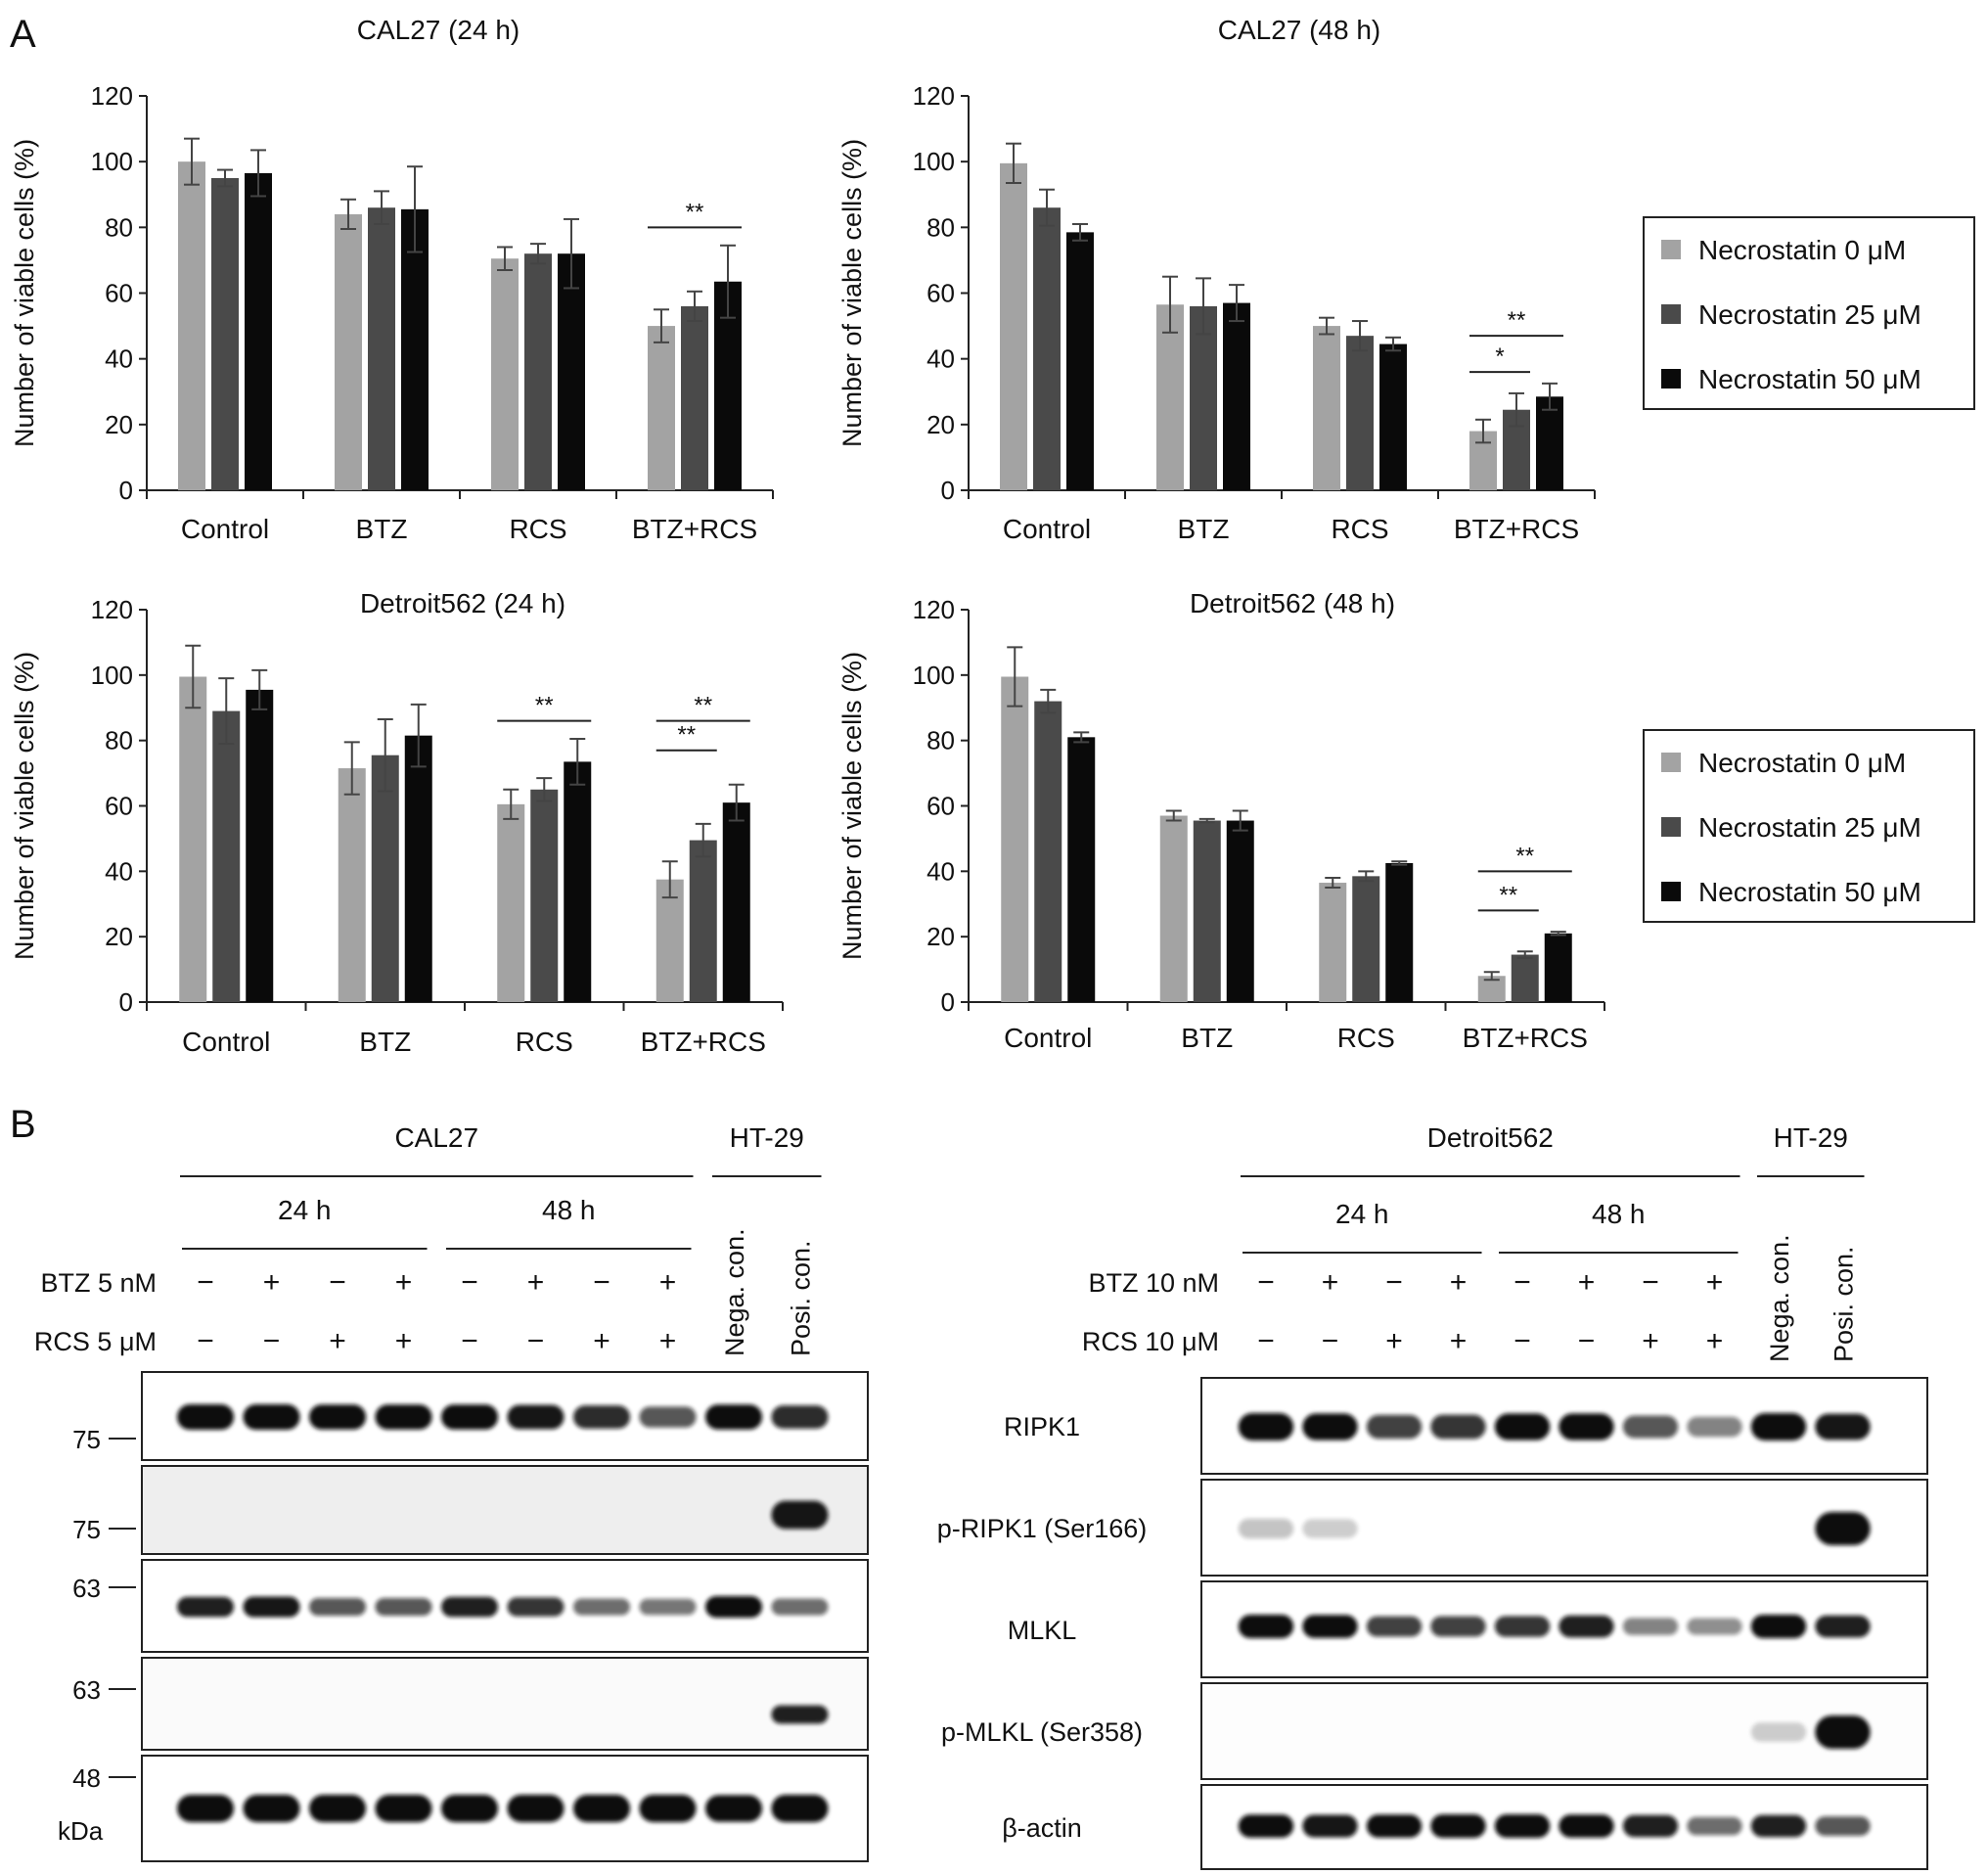 The width and height of the screenshot is (1988, 1875). Describe the element at coordinates (1153, 1283) in the screenshot. I see `treatment-label: BTZ 10 nM` at that location.